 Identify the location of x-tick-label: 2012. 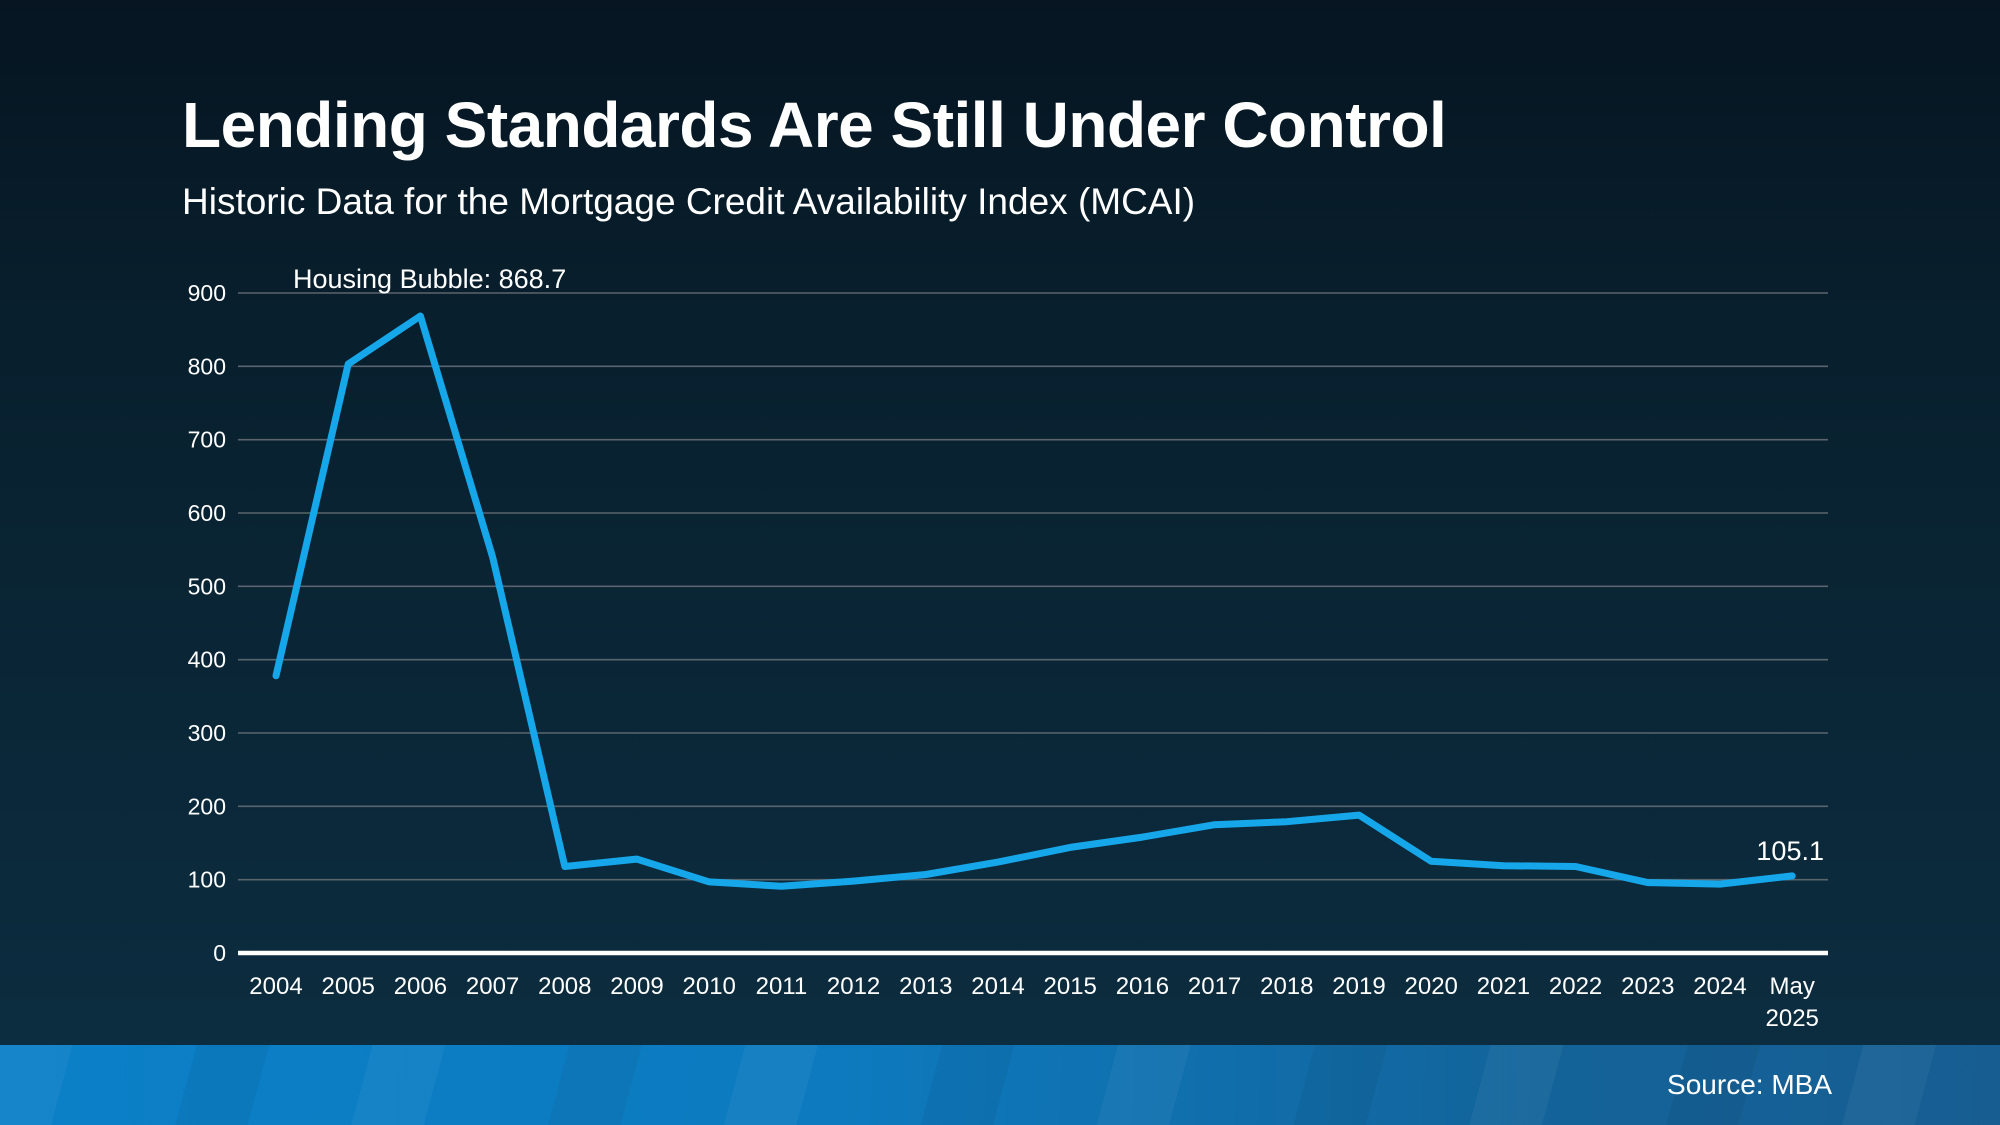
(853, 986).